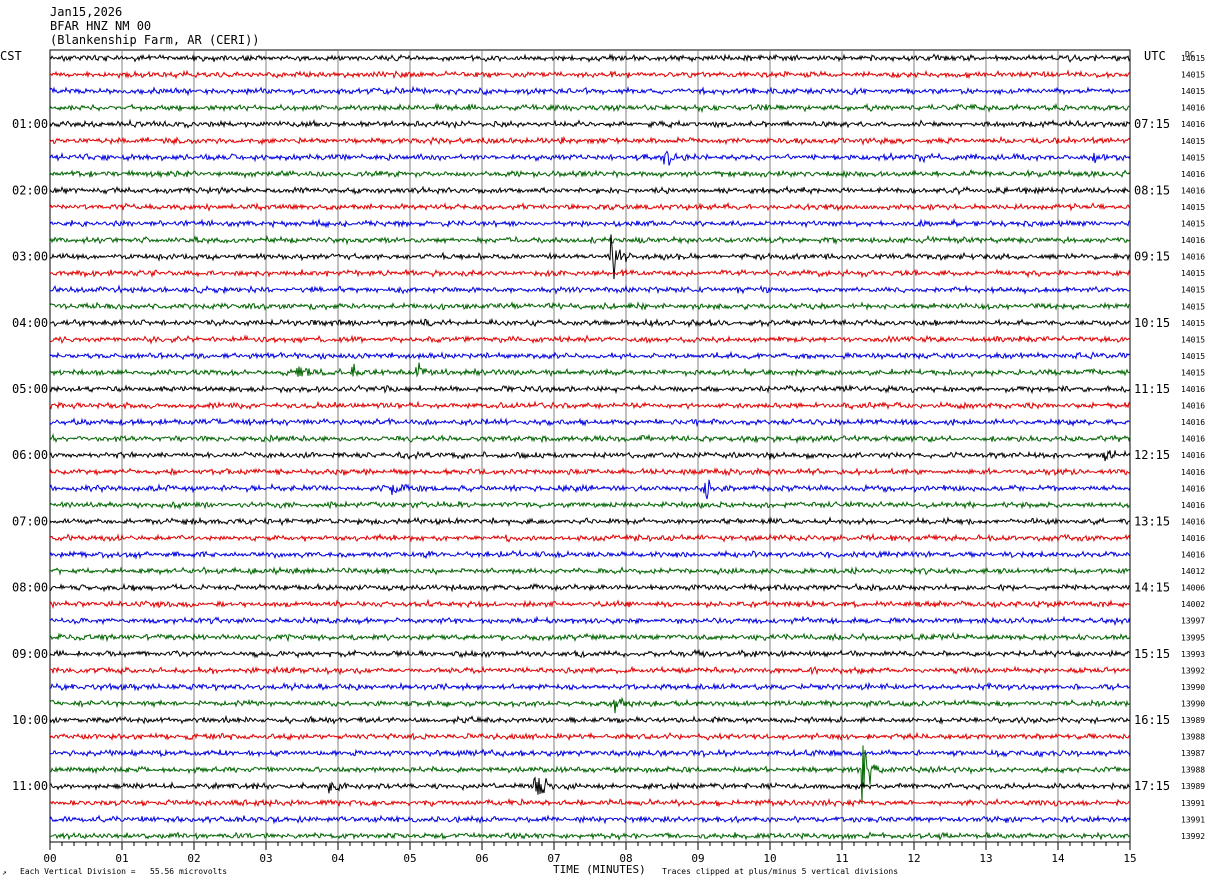 The image size is (1210, 886). Describe the element at coordinates (1193, 604) in the screenshot. I see `dc-offset-label: 14002` at that location.